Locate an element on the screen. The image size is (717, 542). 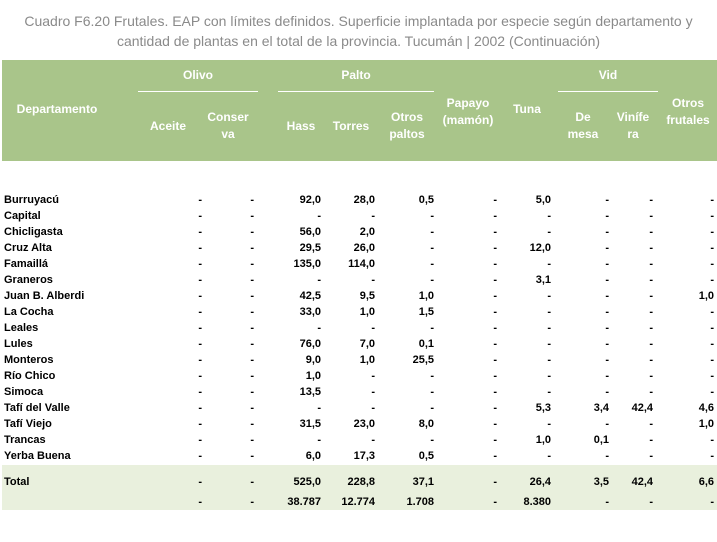
header-torres: Torres is located at coordinates (351, 126).